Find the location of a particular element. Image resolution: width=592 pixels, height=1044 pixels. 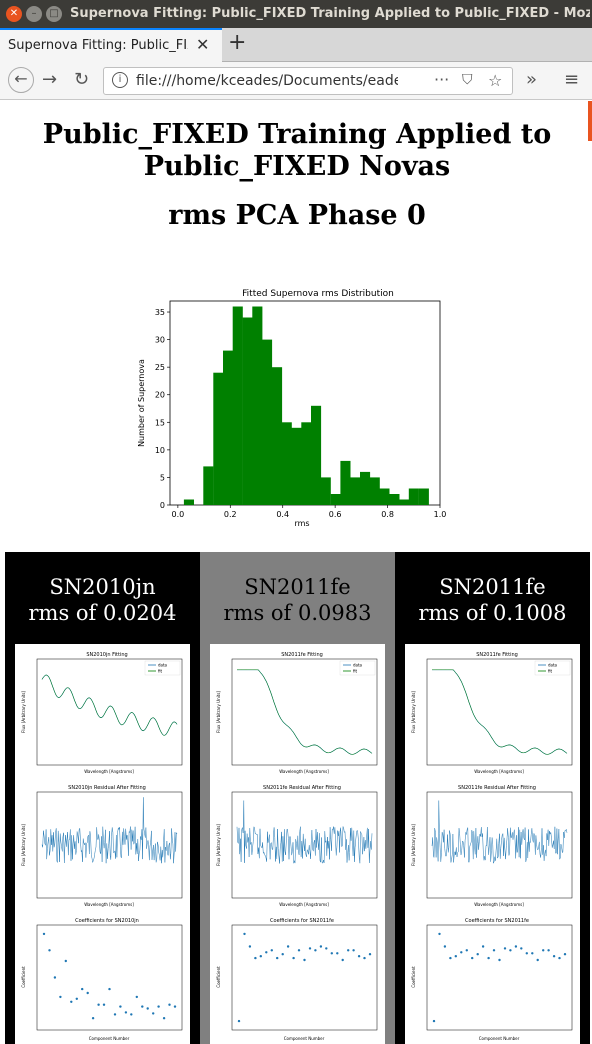

page-actions-icon: ··· is located at coordinates (442, 79).